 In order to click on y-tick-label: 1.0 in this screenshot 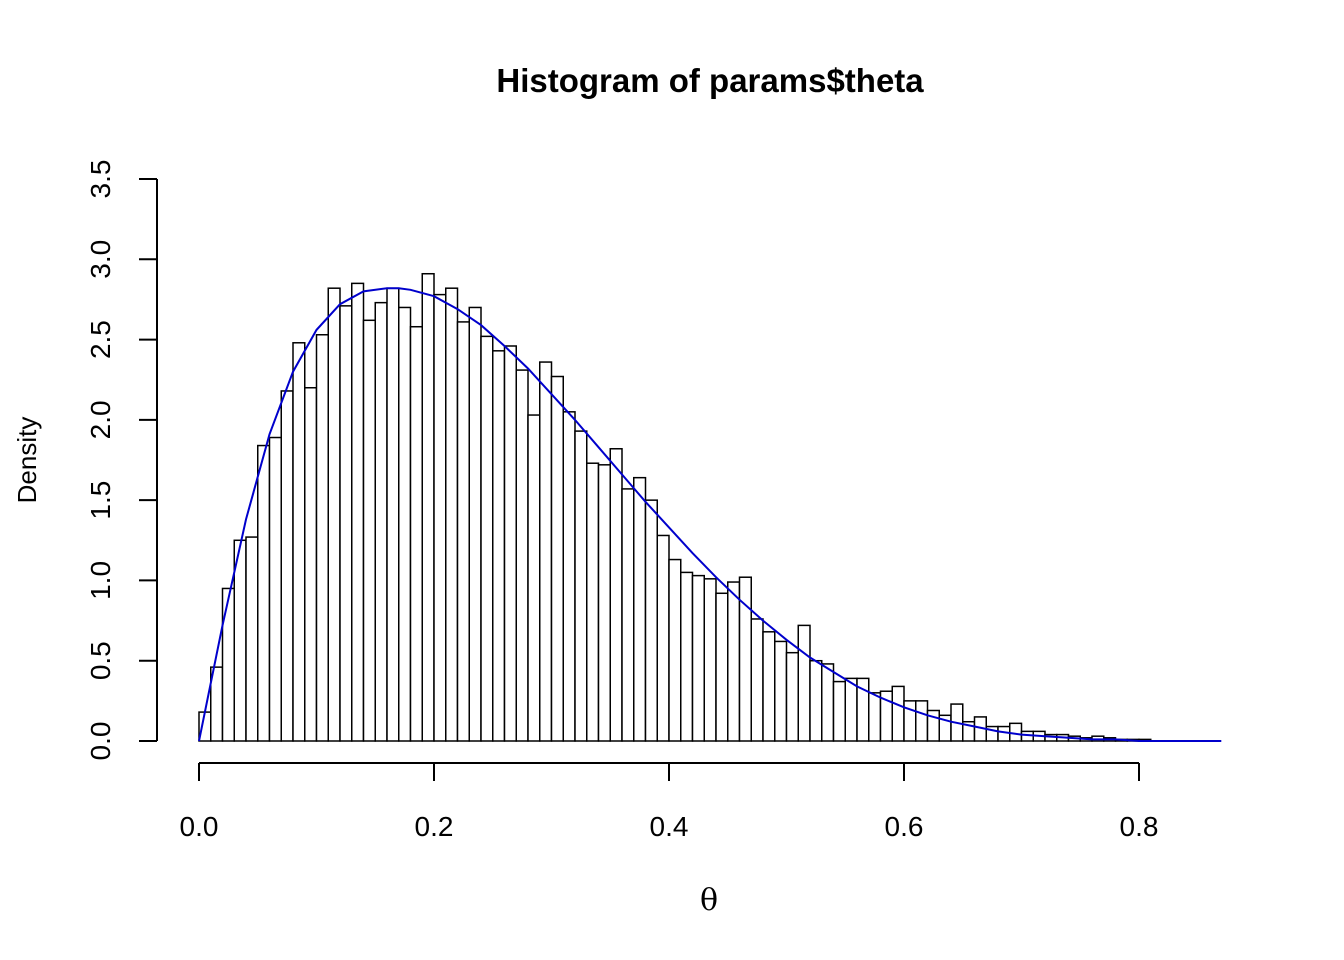, I will do `click(100, 580)`.